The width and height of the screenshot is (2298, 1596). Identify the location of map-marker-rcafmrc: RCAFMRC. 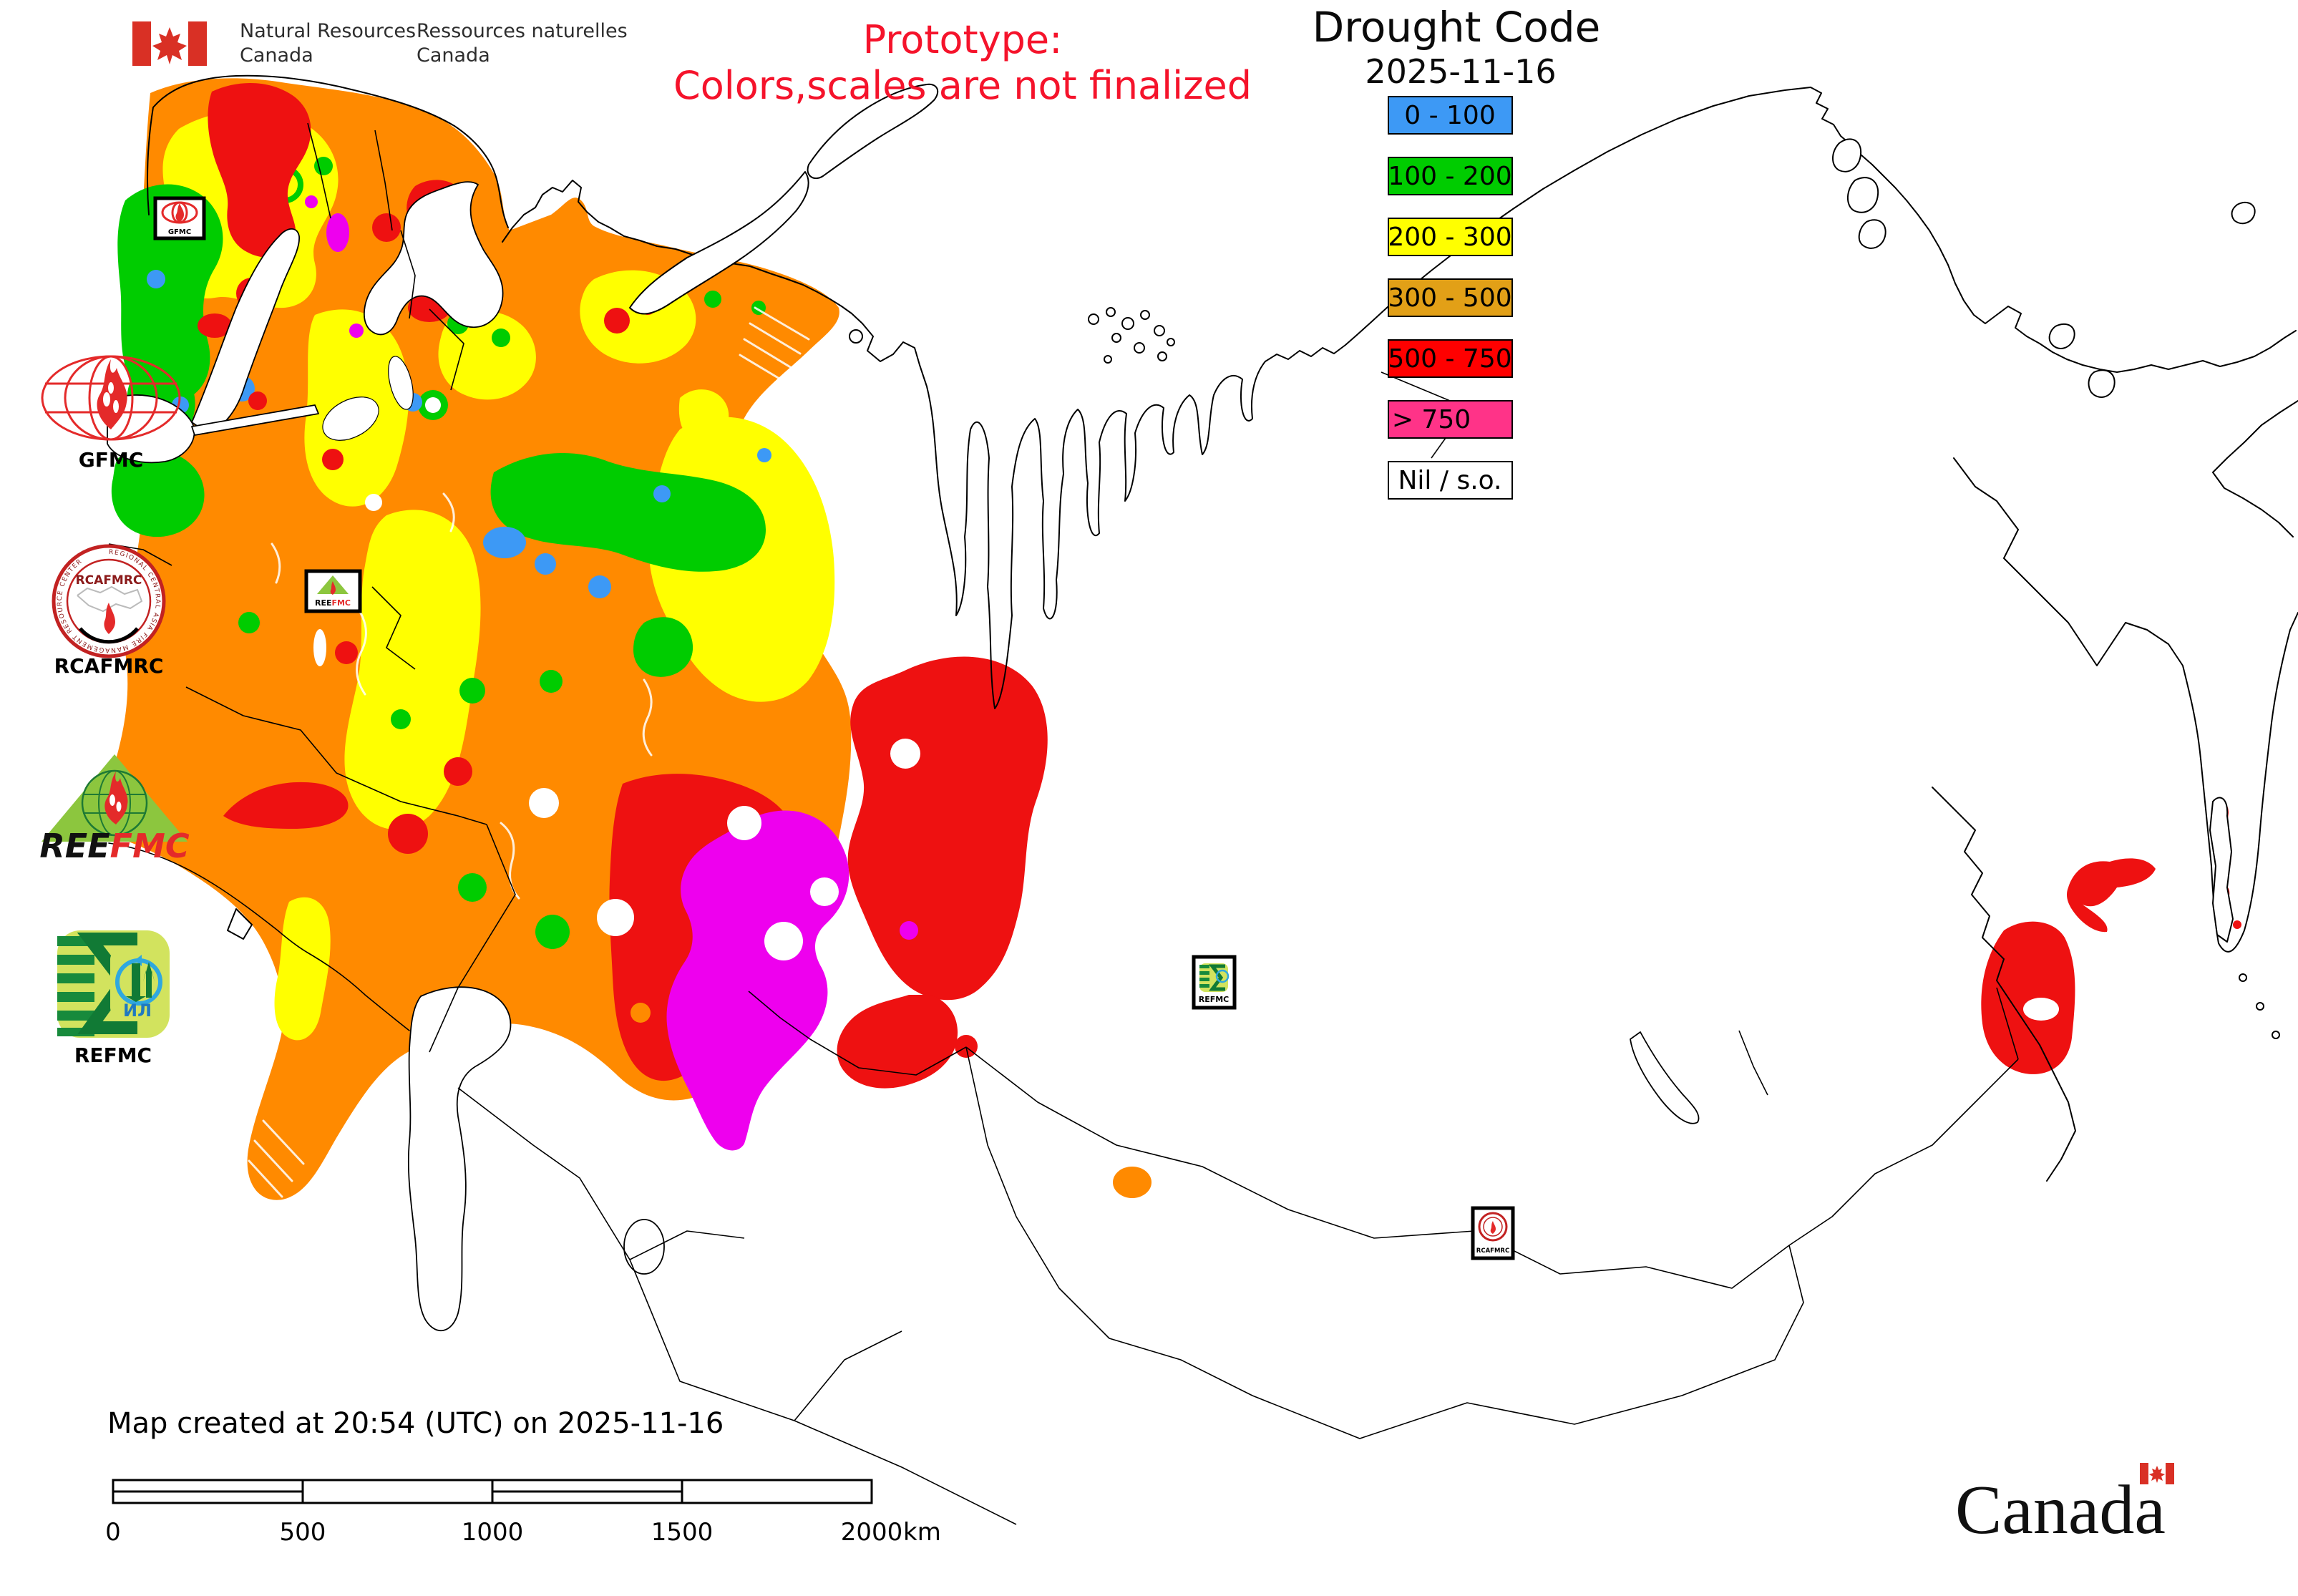
(1493, 1233).